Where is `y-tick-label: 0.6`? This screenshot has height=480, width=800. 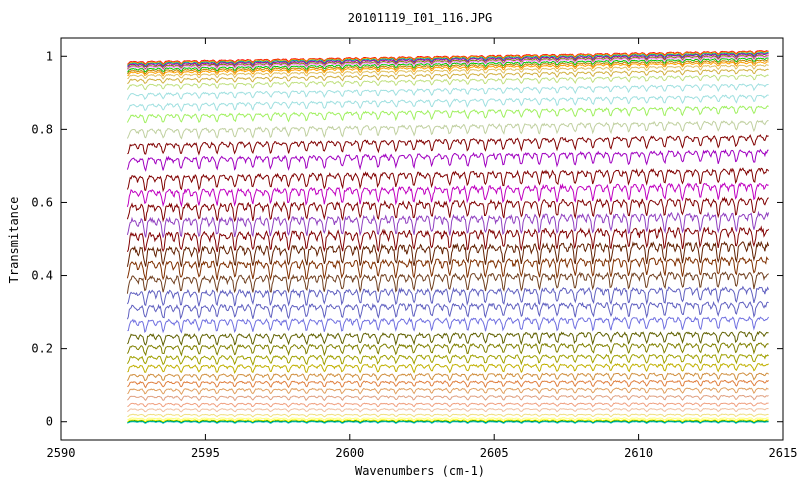 y-tick-label: 0.6 is located at coordinates (42, 202).